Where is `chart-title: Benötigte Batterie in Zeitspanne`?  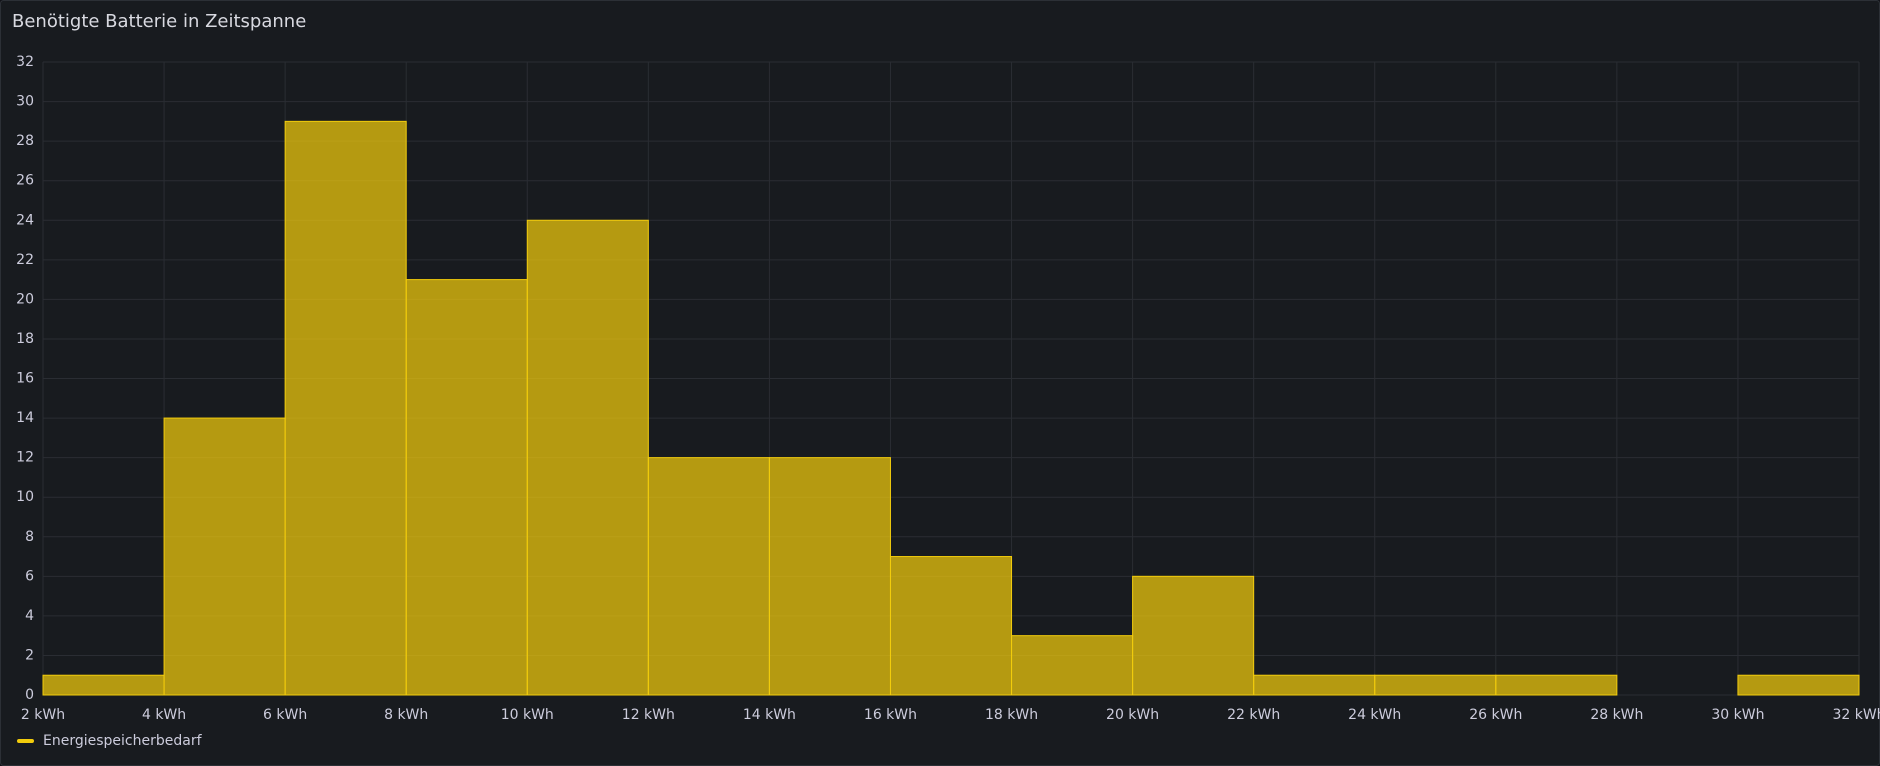
chart-title: Benötigte Batterie in Zeitspanne is located at coordinates (159, 21).